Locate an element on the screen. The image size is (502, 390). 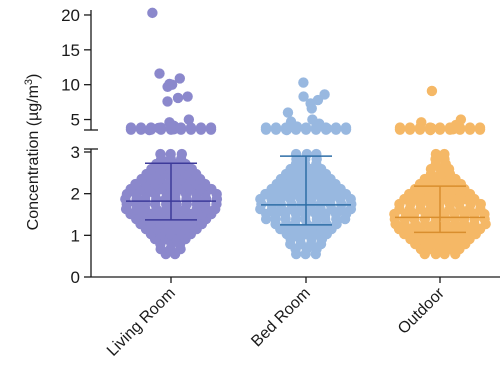
y-tick-label-upper: 15 is located at coordinates (70, 50).